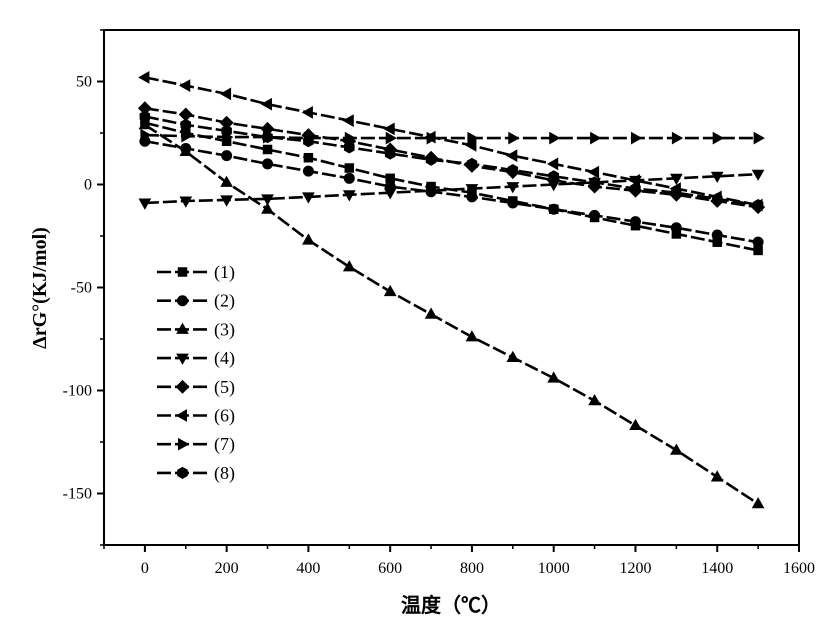  Describe the element at coordinates (196, 373) in the screenshot. I see `legend: (1) (2) (3) (4) (5) (6) (7) (8)` at that location.